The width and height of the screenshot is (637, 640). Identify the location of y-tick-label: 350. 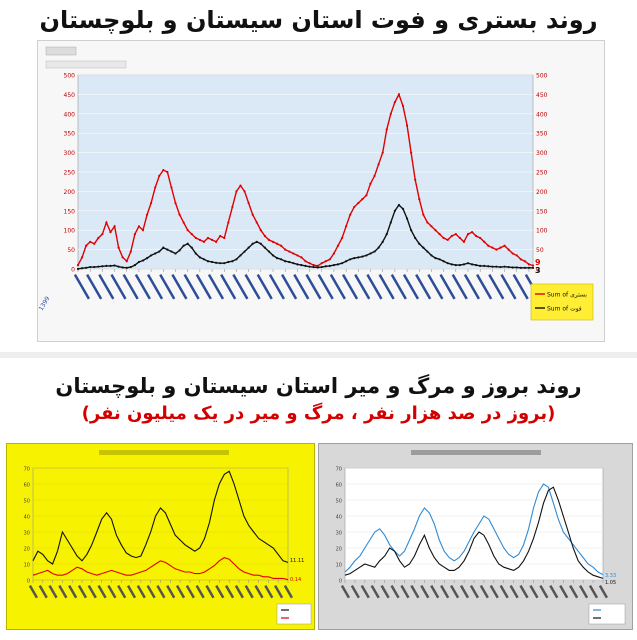
(70, 134).